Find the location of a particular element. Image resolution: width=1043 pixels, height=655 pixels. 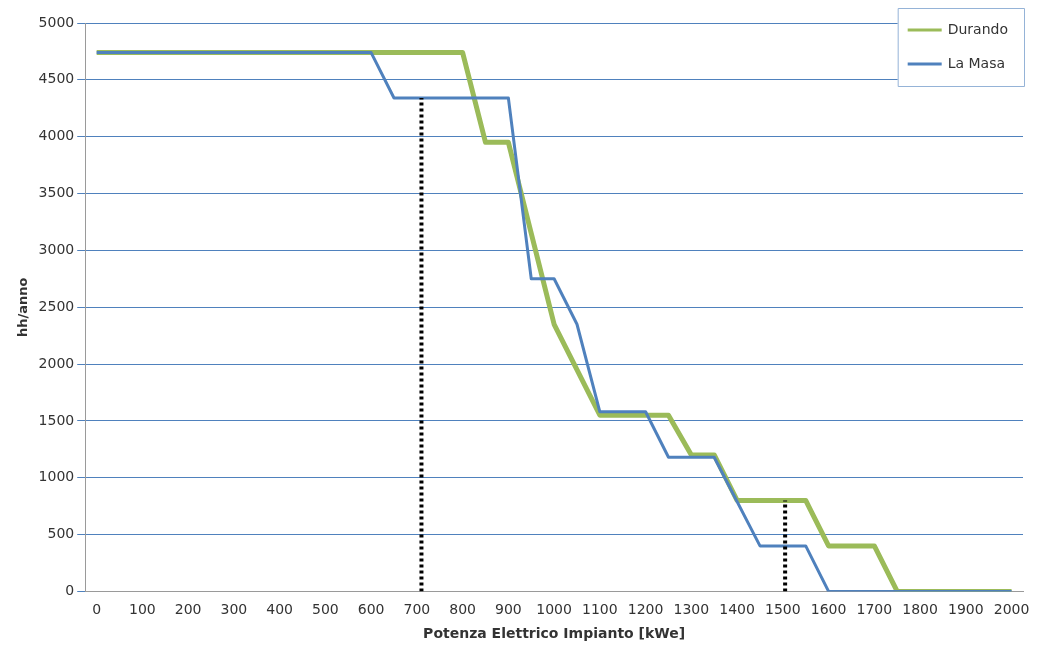

y-tick-label: 500 is located at coordinates (61, 533).